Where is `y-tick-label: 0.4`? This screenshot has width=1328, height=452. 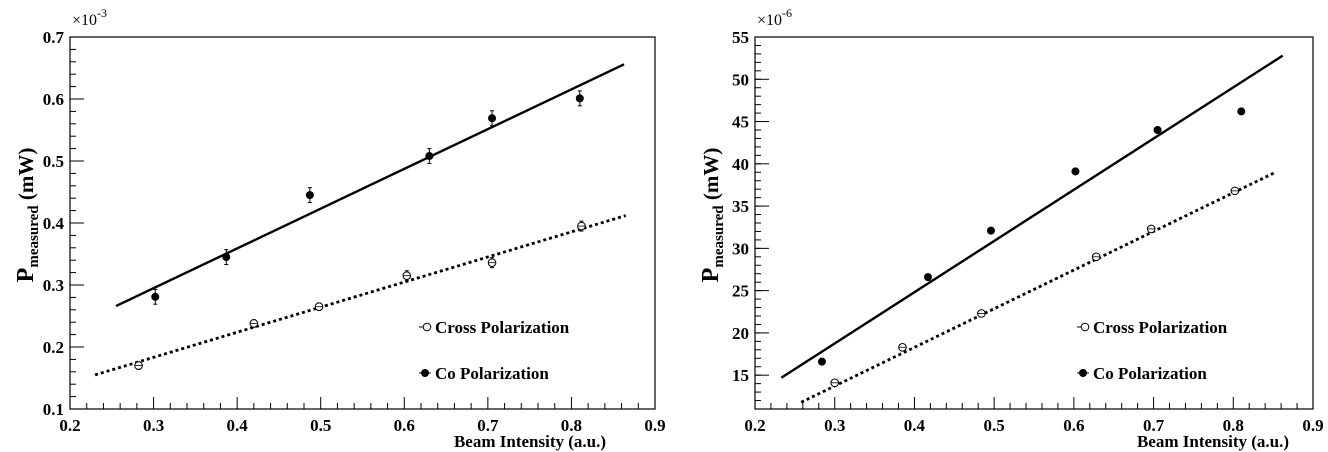 y-tick-label: 0.4 is located at coordinates (54, 223).